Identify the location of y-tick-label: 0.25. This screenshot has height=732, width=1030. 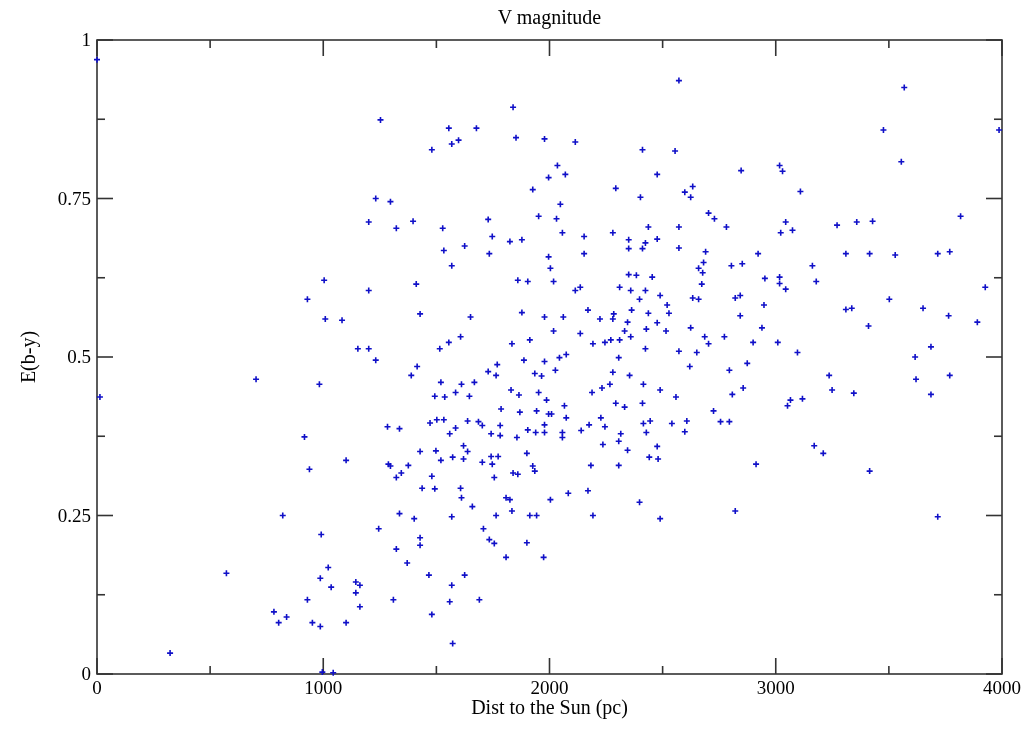
(74, 515).